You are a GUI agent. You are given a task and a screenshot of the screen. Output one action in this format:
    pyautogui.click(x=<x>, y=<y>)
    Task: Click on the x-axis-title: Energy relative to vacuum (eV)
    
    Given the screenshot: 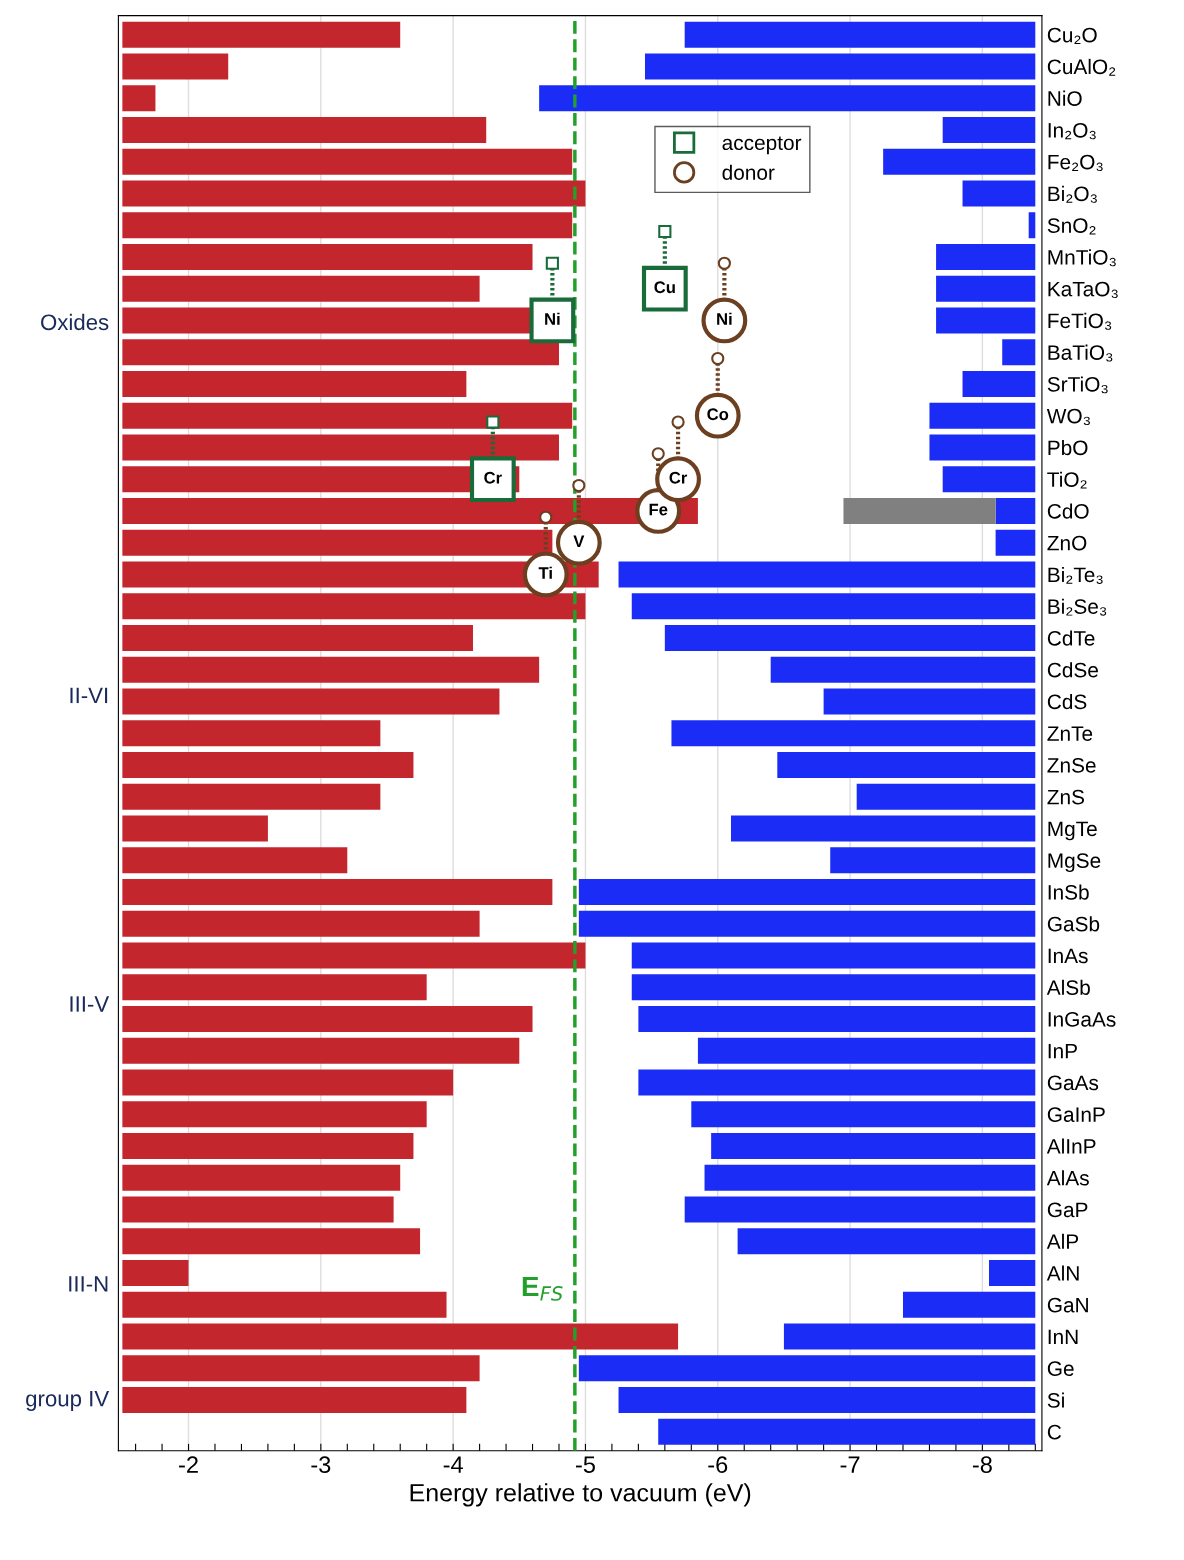 What is the action you would take?
    pyautogui.click(x=580, y=1495)
    